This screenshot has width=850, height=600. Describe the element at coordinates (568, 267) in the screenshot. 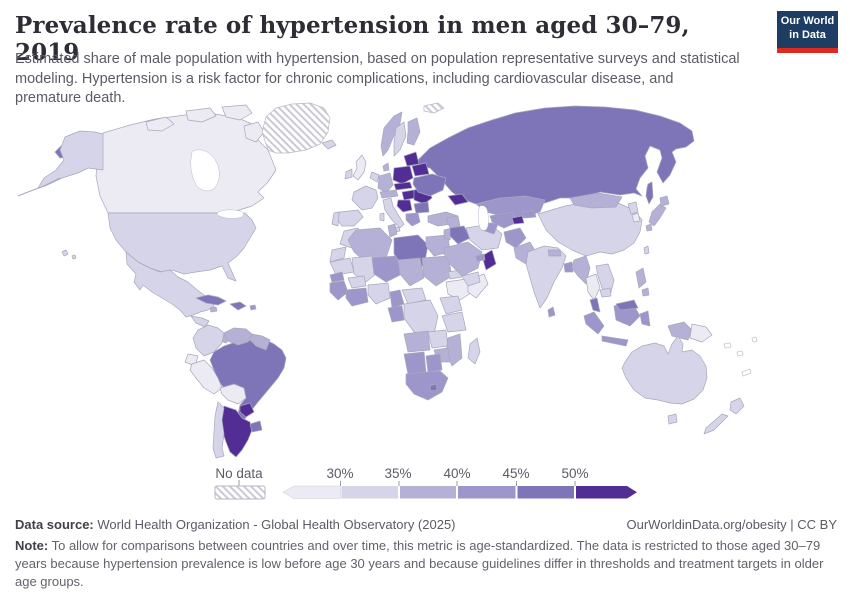

I see `country-bangladesh` at that location.